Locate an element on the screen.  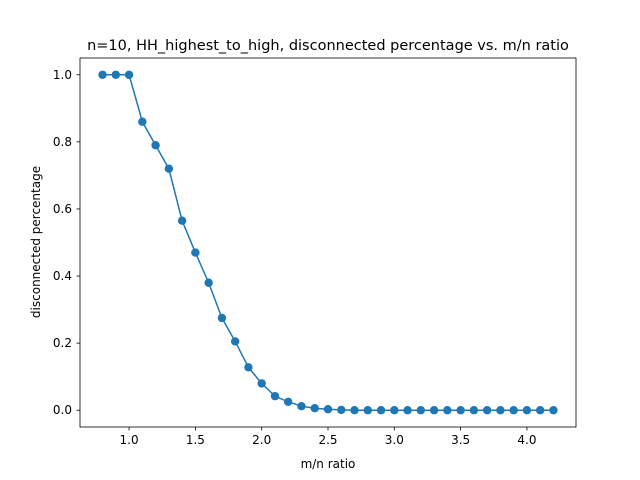
x-axis-label: m/n ratio is located at coordinates (328, 464).